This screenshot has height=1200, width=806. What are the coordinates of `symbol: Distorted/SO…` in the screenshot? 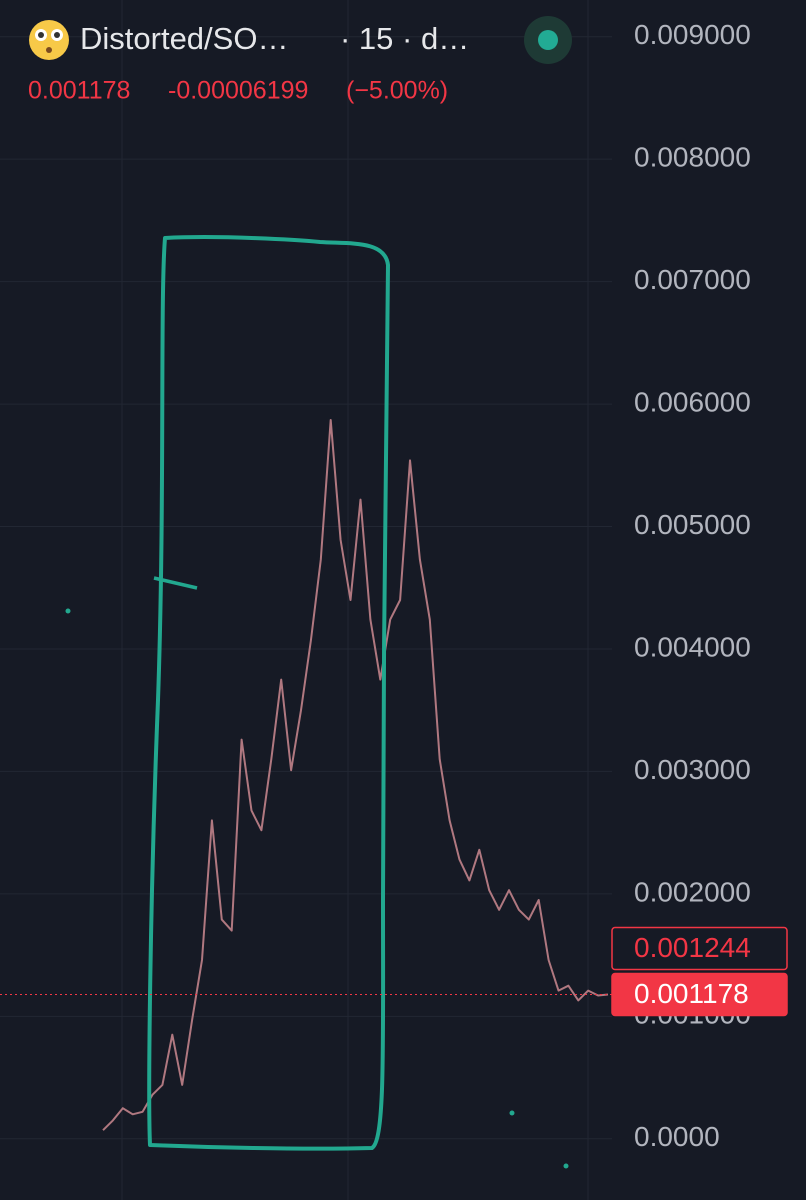 It's located at (184, 38).